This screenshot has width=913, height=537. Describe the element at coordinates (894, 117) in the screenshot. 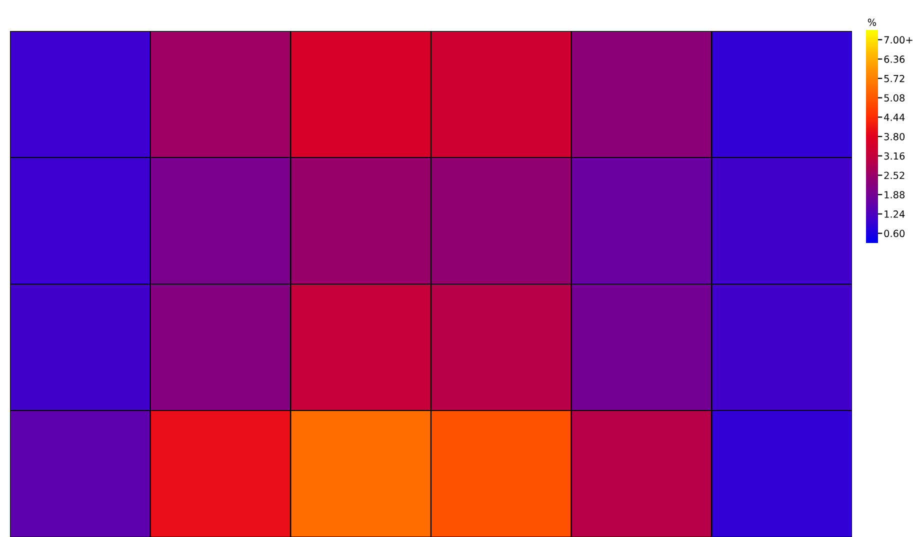

I see `color-bar-label: 4.44` at that location.